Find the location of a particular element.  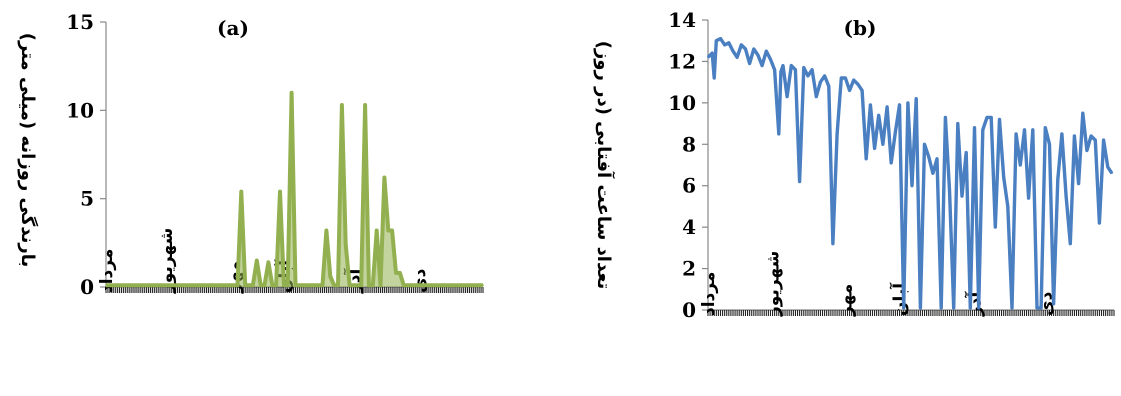

x-month-label: شهریور is located at coordinates (774, 284).